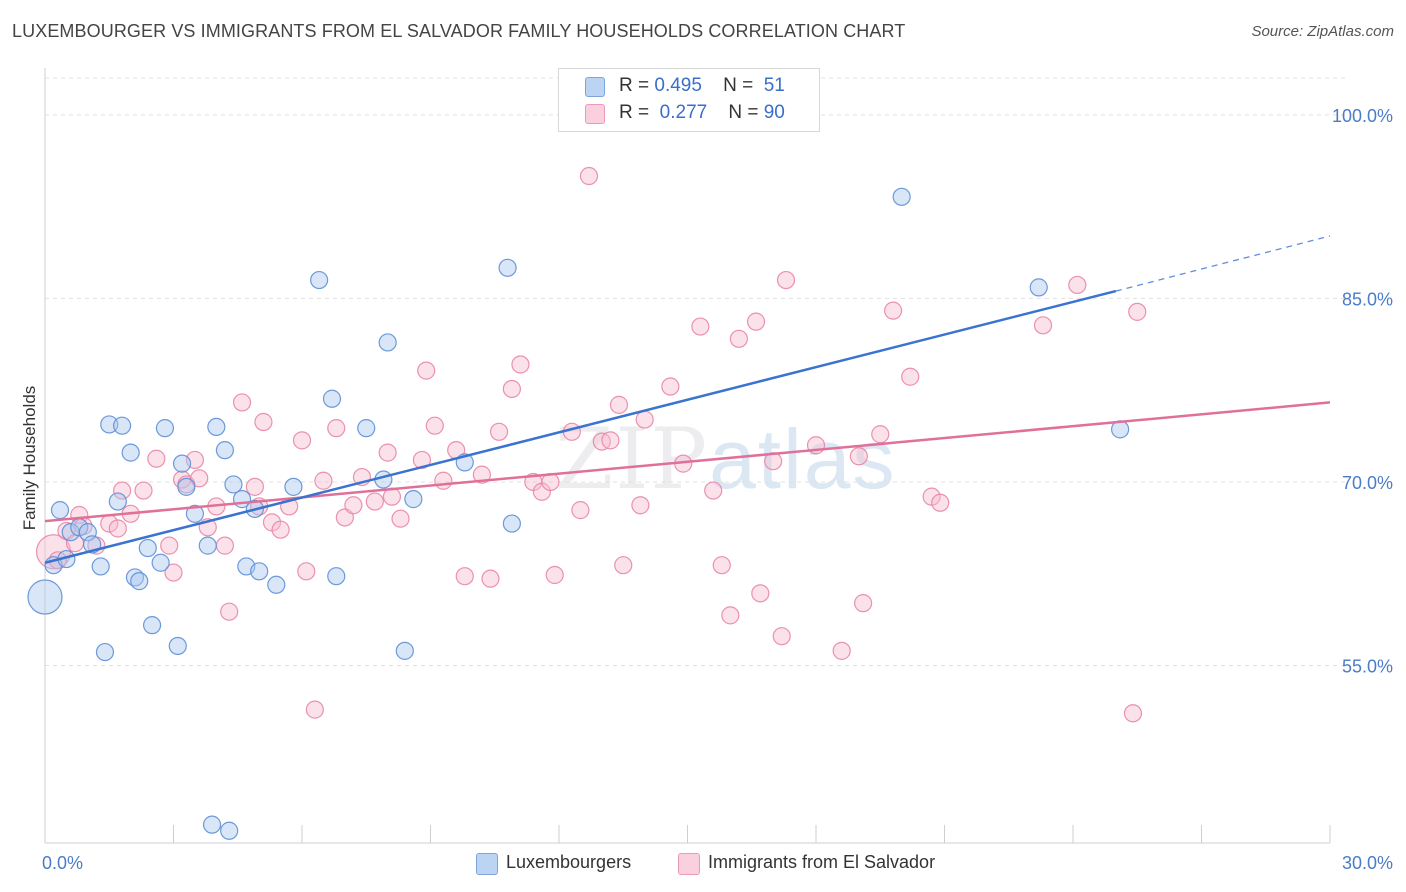 Image resolution: width=1406 pixels, height=892 pixels. Describe the element at coordinates (1367, 863) in the screenshot. I see `x-tick-label-max: 30.0%` at that location.